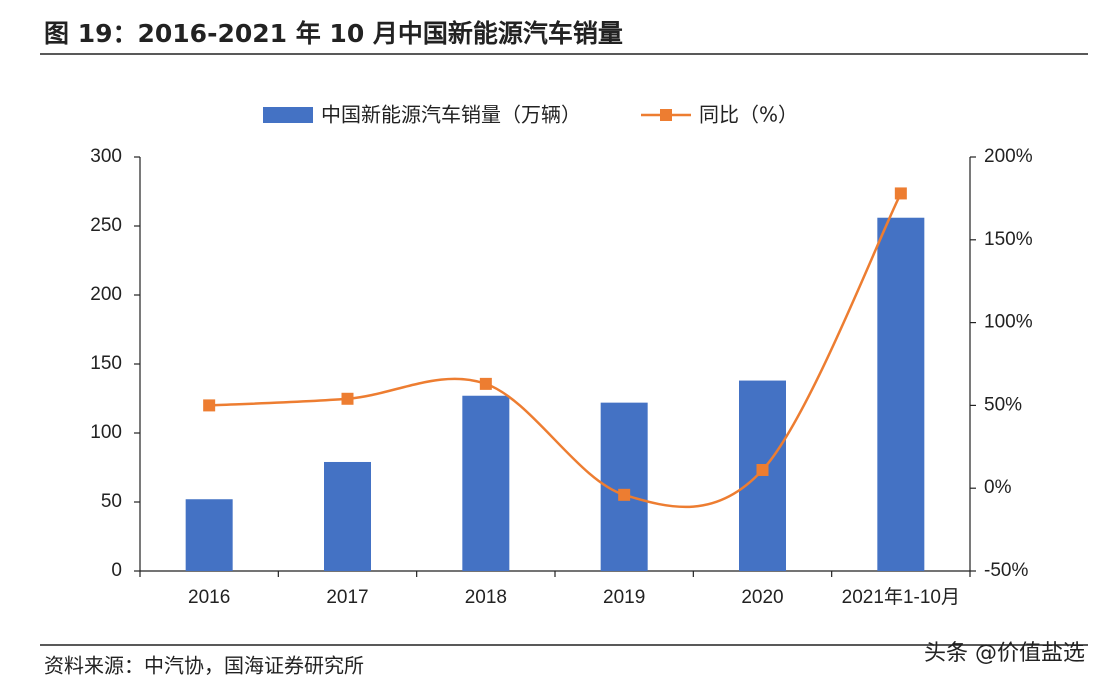 Image resolution: width=1108 pixels, height=688 pixels. Describe the element at coordinates (209, 597) in the screenshot. I see `x-tick-label: 2016` at that location.